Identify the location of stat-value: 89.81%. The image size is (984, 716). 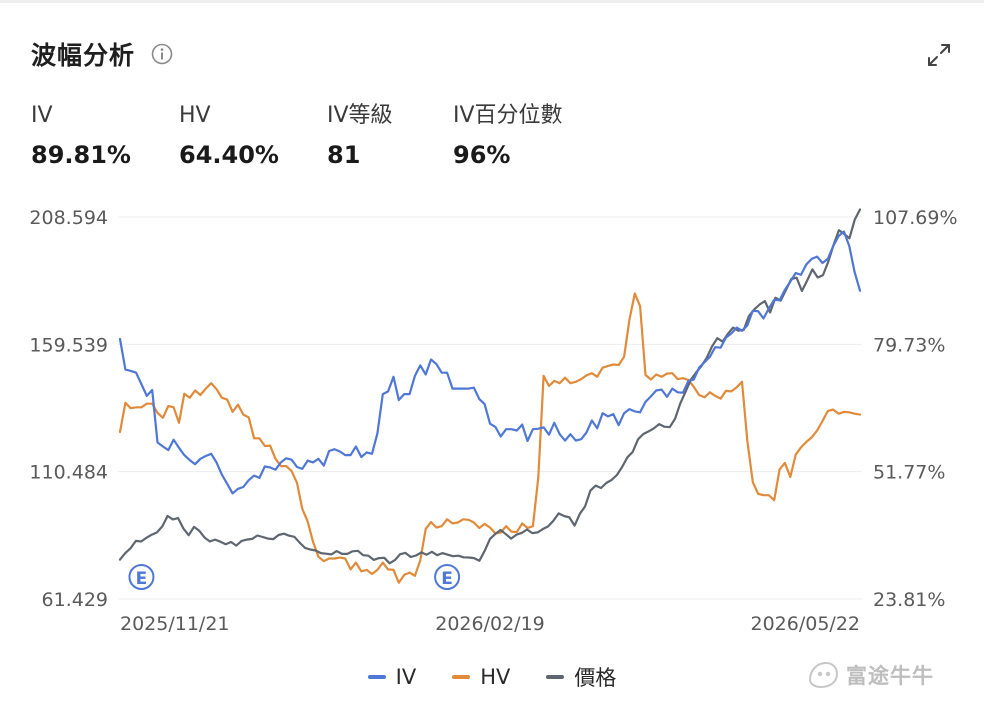
(81, 155).